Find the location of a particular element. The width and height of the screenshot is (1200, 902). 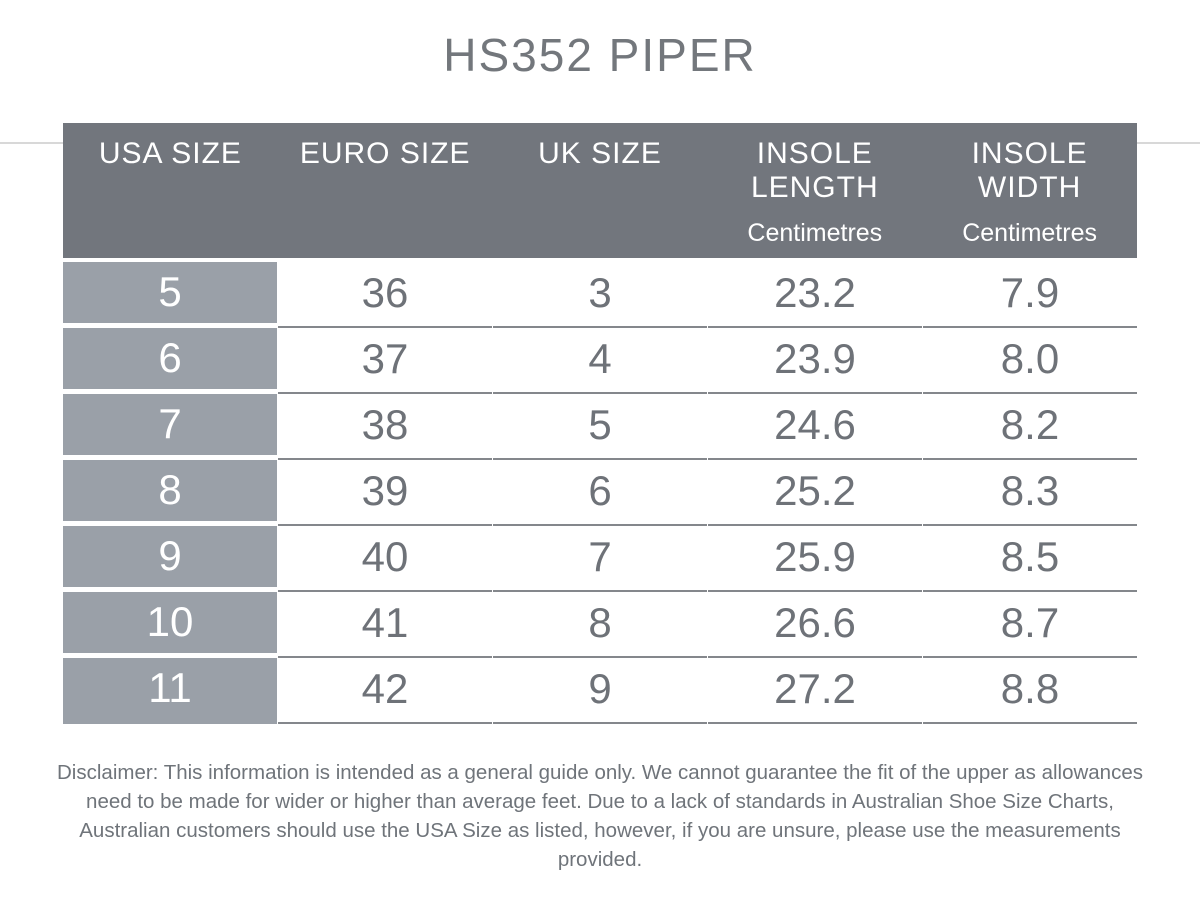

table-cell: 27.2 is located at coordinates (815, 691).